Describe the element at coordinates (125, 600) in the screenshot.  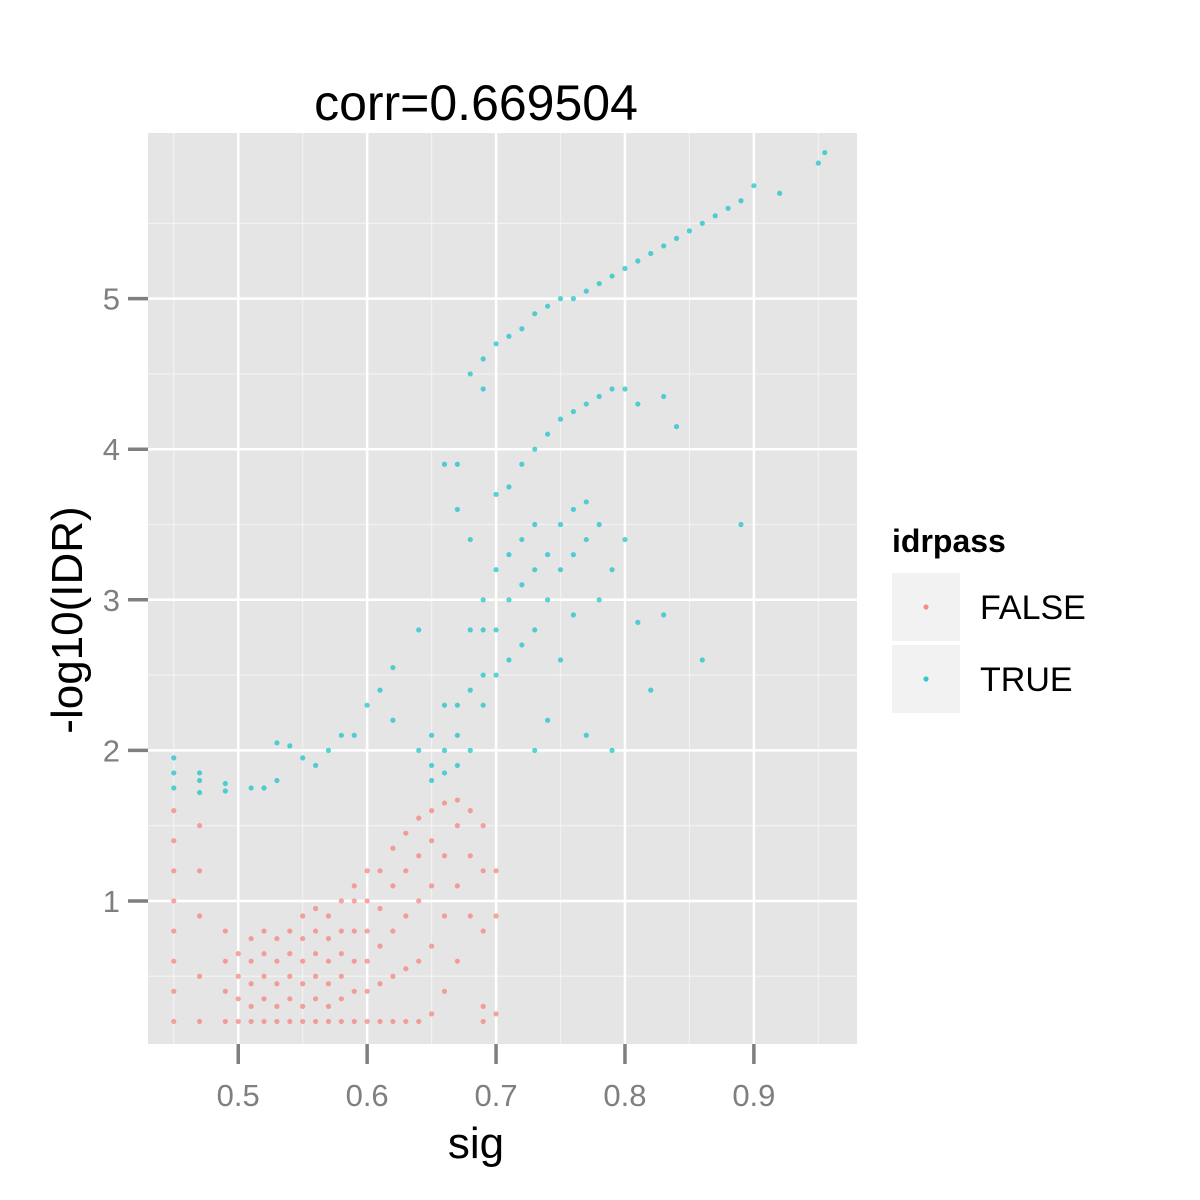
I see `y-axis: 1 2 3 4 5` at that location.